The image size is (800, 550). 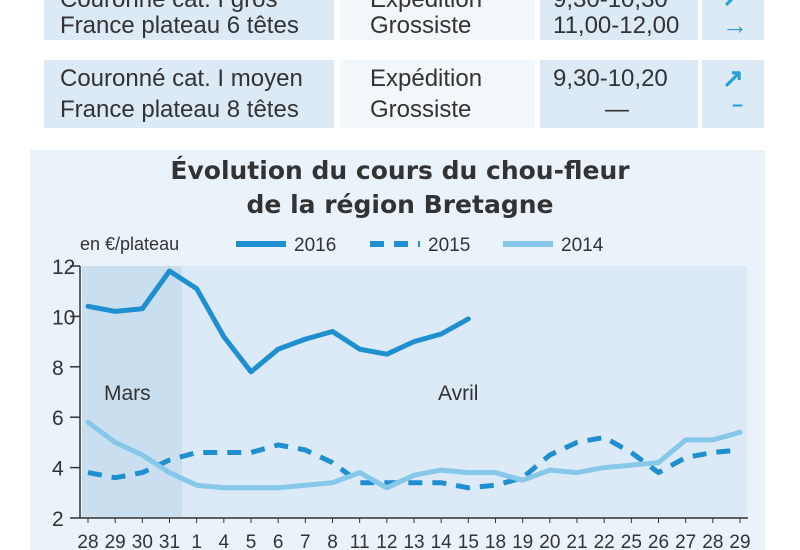 What do you see at coordinates (468, 541) in the screenshot?
I see `x-tick-label: 15` at bounding box center [468, 541].